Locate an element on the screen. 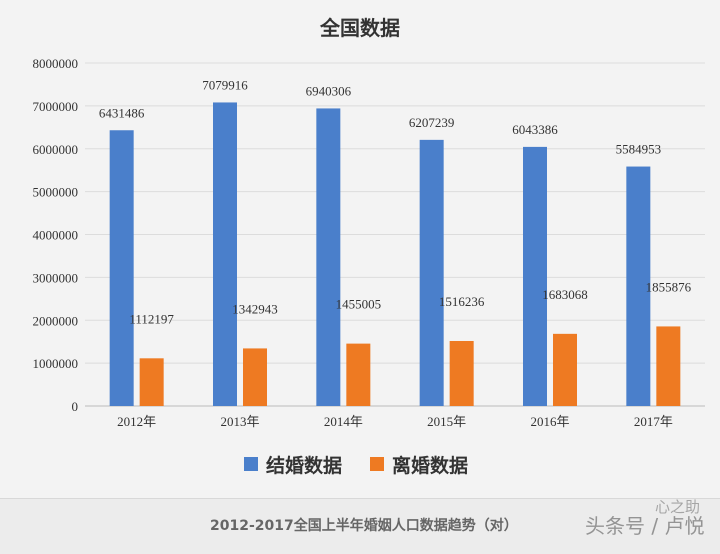 Image resolution: width=720 pixels, height=554 pixels. data-label: 7079916 is located at coordinates (225, 84).